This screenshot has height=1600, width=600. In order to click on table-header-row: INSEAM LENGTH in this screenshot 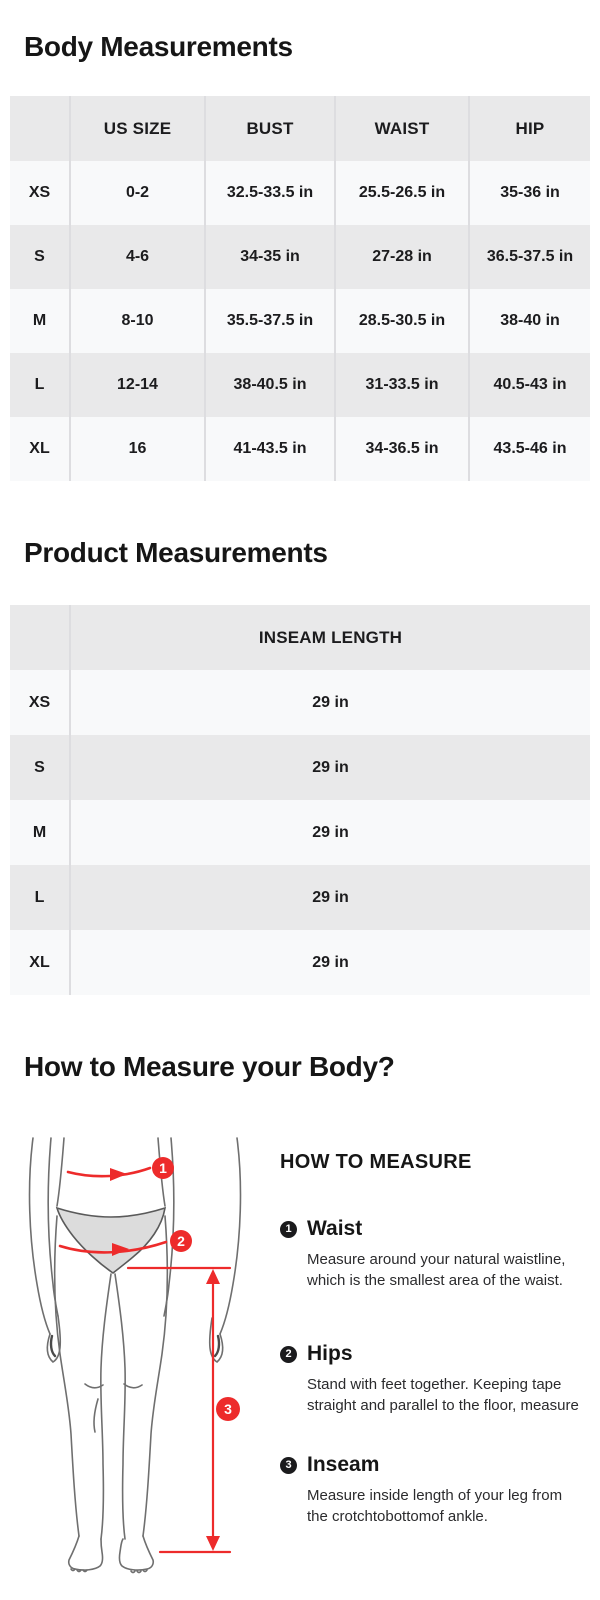, I will do `click(300, 637)`.